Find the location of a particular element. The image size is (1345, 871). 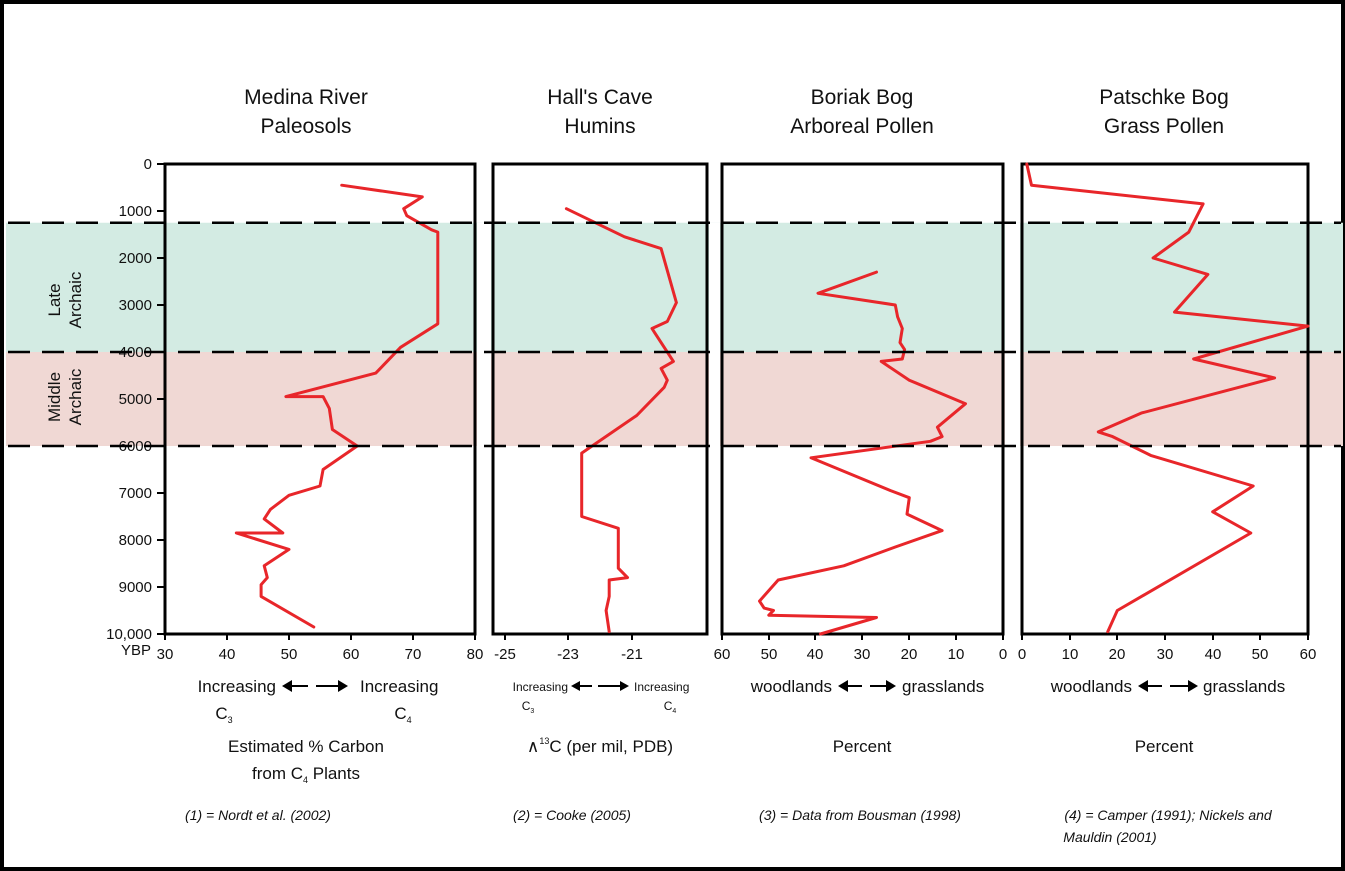

arrow-left-icon is located at coordinates (1150, 686).